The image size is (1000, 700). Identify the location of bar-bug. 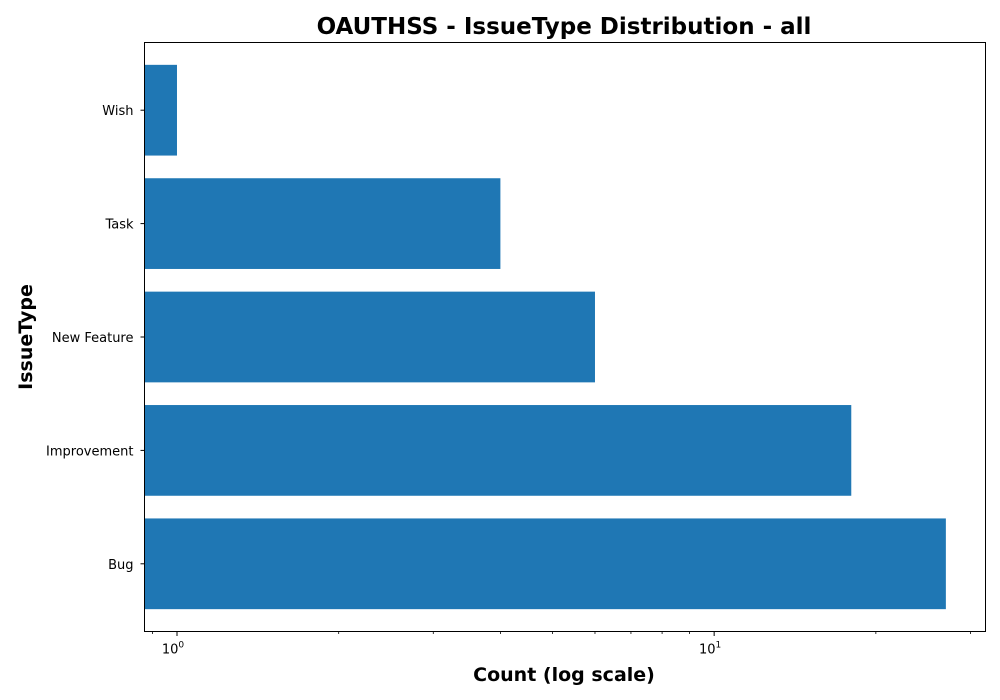
(545, 563).